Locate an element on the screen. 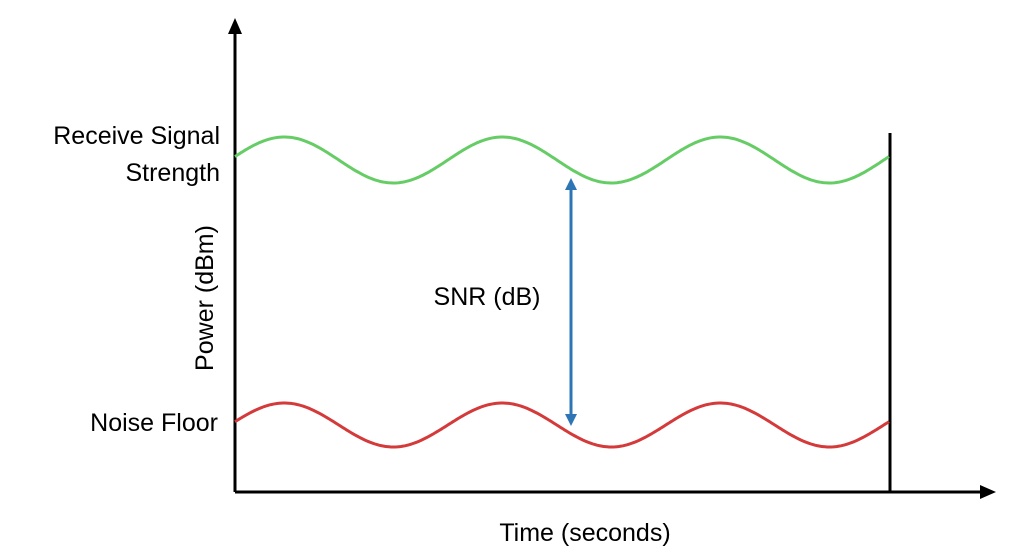  signal-strength-wave is located at coordinates (562, 160).